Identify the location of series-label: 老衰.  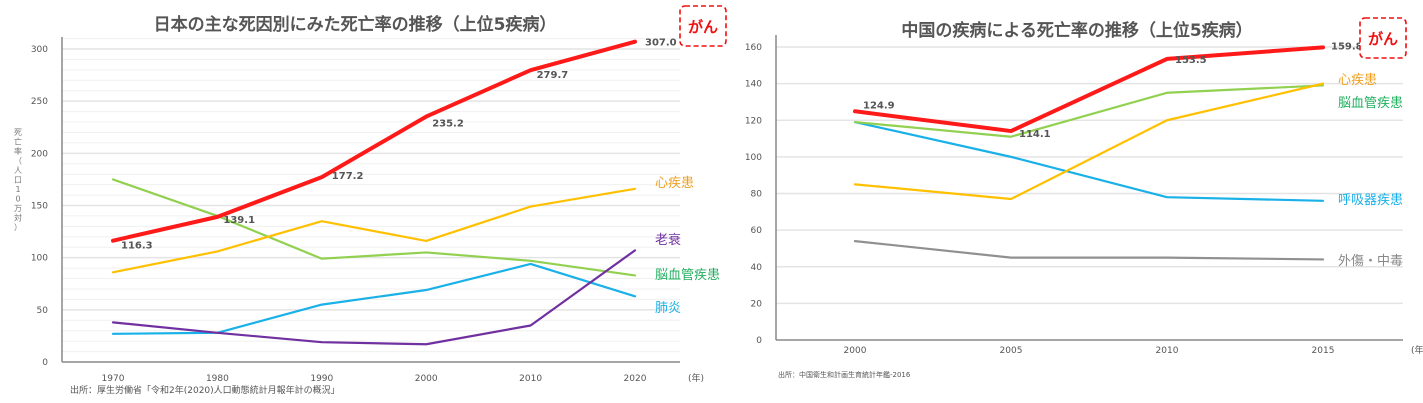
(668, 240).